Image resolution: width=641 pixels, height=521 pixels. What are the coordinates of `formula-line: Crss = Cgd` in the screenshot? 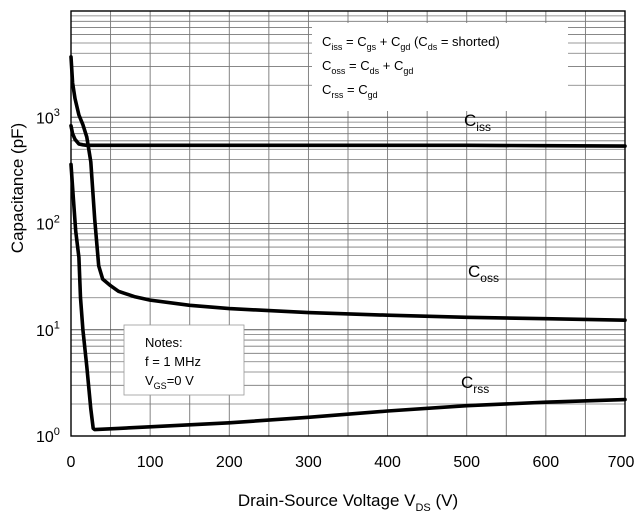 It's located at (350, 91).